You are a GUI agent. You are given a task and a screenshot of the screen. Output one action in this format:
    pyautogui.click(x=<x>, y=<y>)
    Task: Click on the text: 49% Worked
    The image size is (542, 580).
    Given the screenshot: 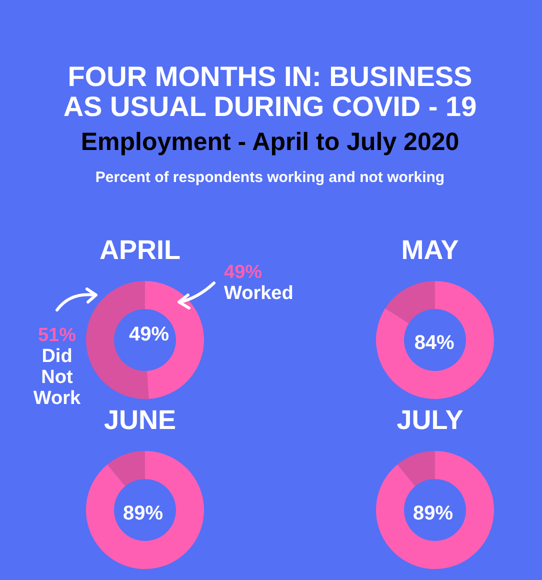 What is the action you would take?
    pyautogui.click(x=259, y=283)
    